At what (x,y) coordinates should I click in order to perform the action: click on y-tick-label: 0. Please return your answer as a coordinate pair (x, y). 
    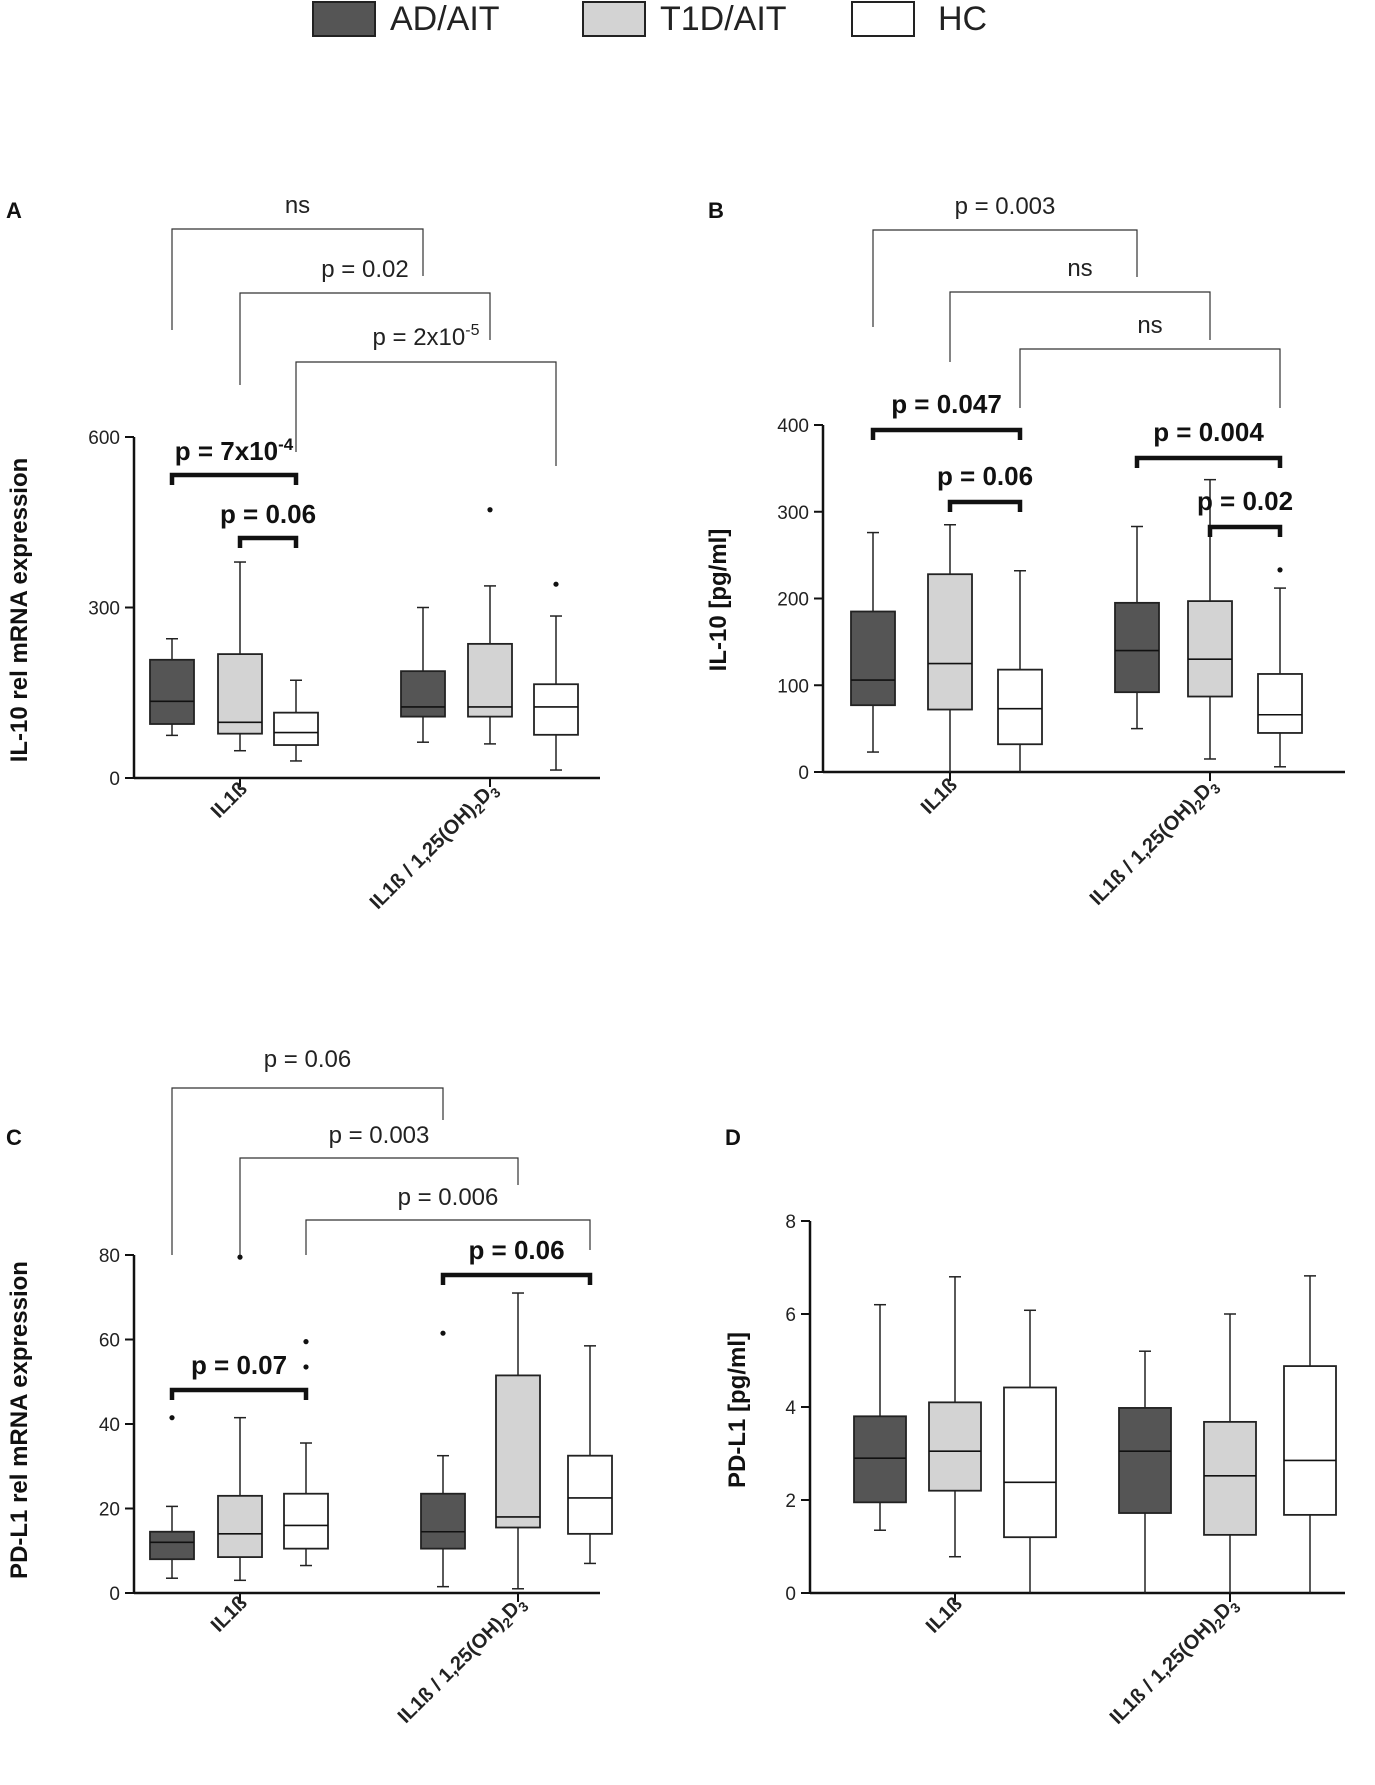
    Looking at the image, I should click on (114, 1594).